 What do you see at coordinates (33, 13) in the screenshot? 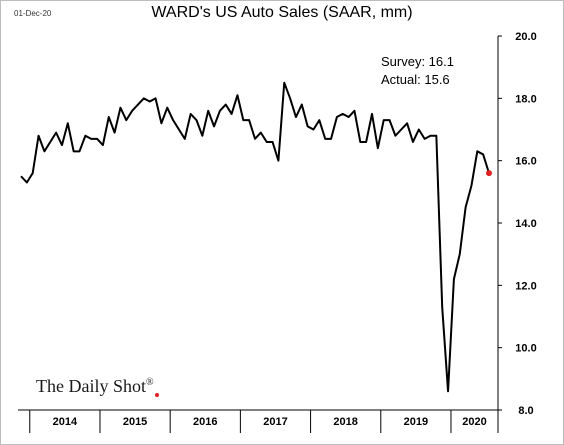
I see `report-date: 01-Dec-20` at bounding box center [33, 13].